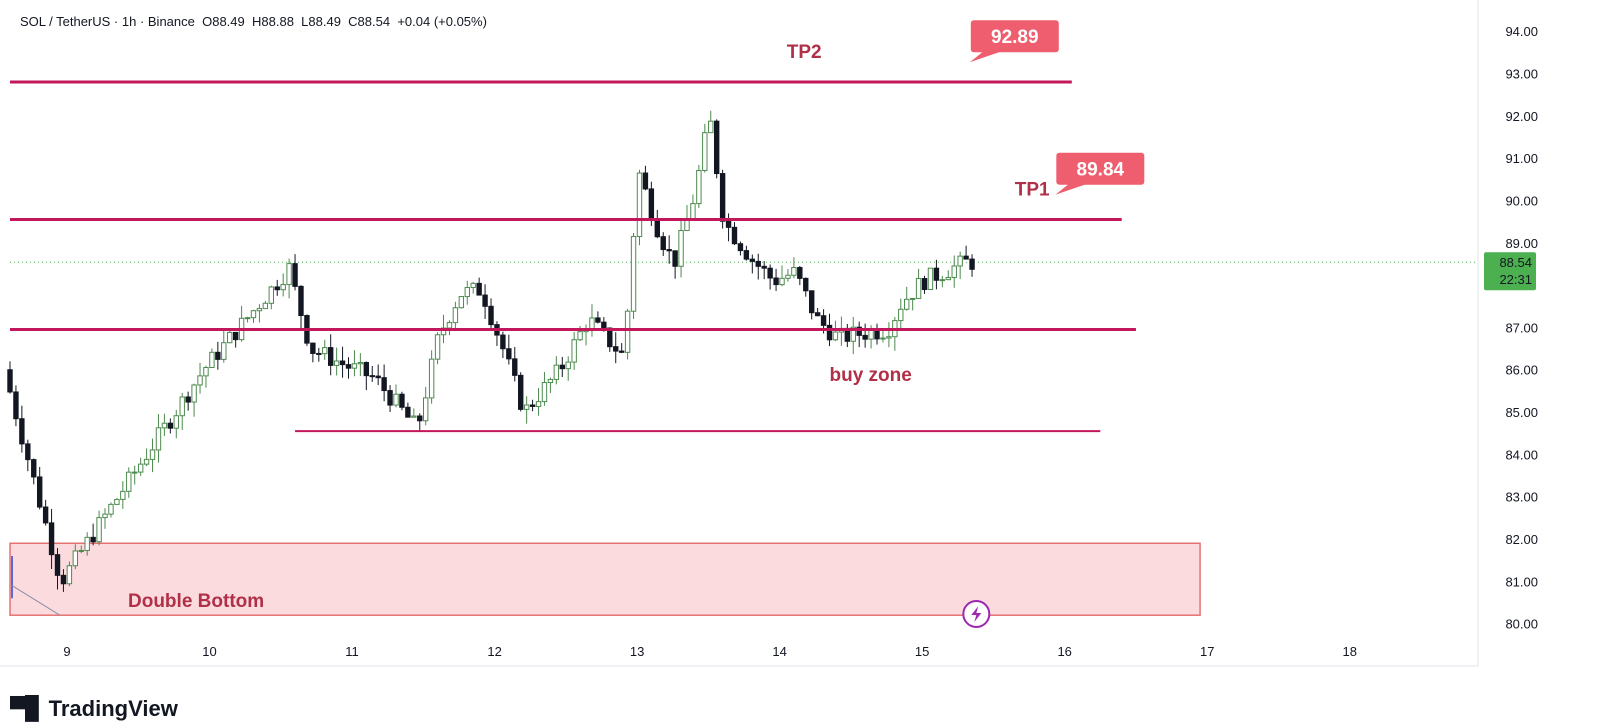 This screenshot has width=1600, height=722. Describe the element at coordinates (1515, 279) in the screenshot. I see `countdown-value: 22:31` at that location.